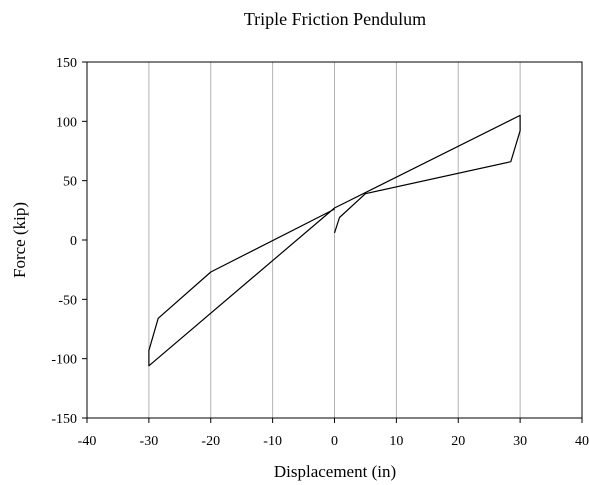 Image resolution: width=589 pixels, height=485 pixels. Describe the element at coordinates (458, 441) in the screenshot. I see `x-tick-label: 20` at that location.